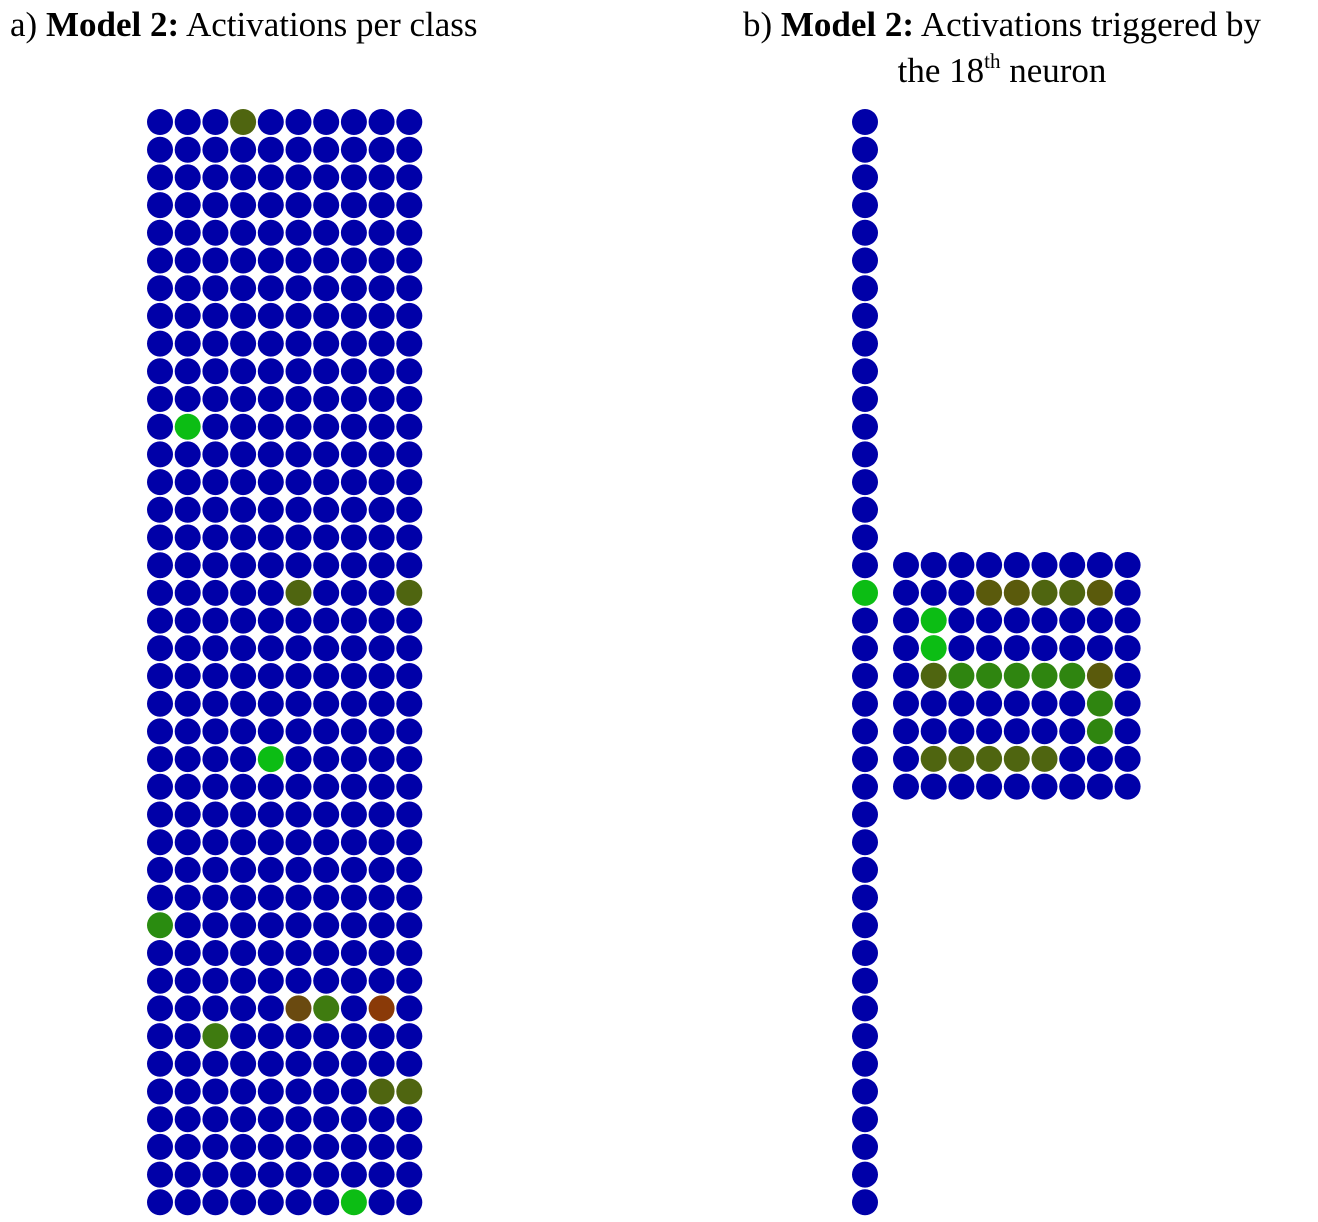  What do you see at coordinates (865, 662) in the screenshot?
I see `panel-b-neuron-column` at bounding box center [865, 662].